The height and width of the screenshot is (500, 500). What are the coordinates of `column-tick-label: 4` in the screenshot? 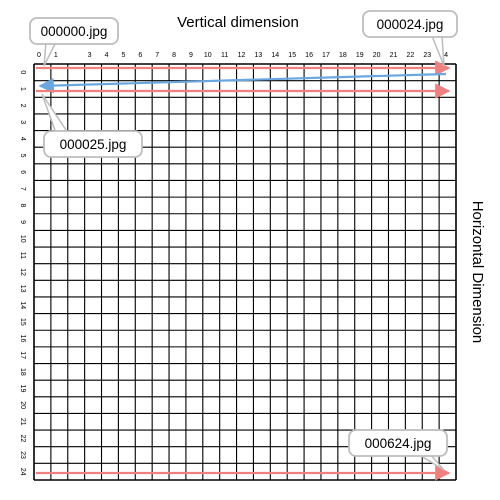 It's located at (107, 55).